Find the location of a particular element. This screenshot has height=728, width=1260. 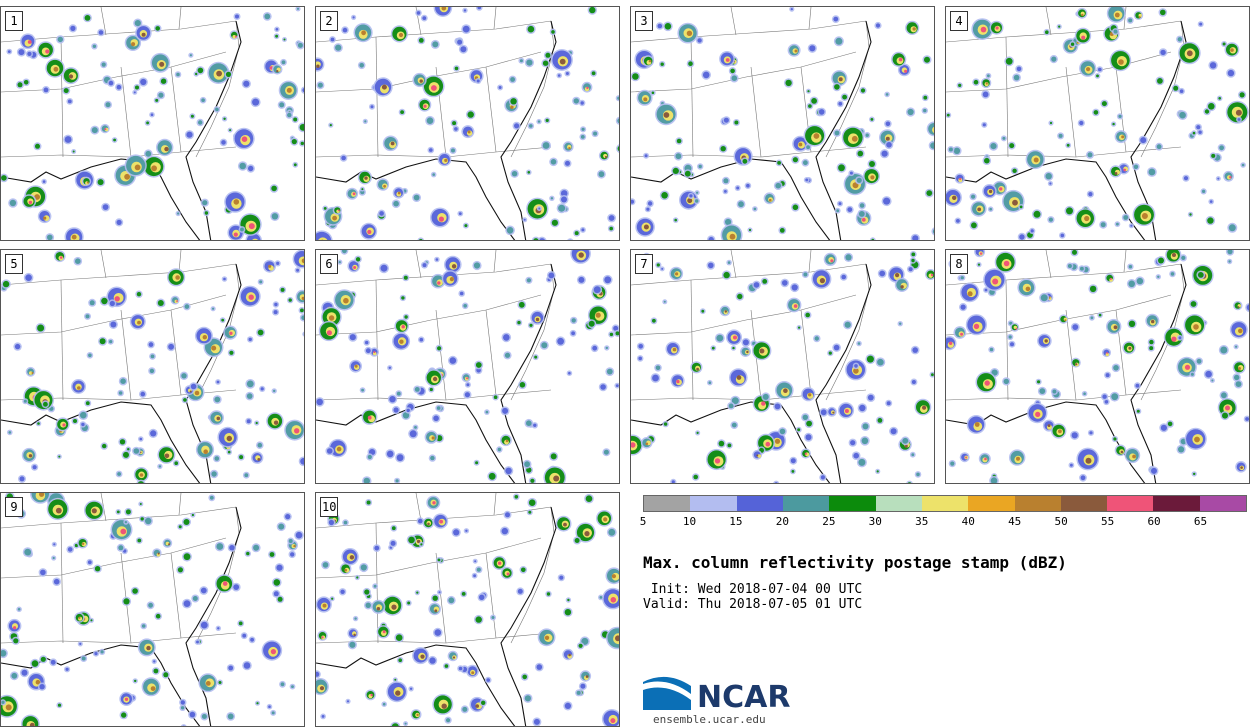

postage-stamp-panel: 10 is located at coordinates (467, 609).